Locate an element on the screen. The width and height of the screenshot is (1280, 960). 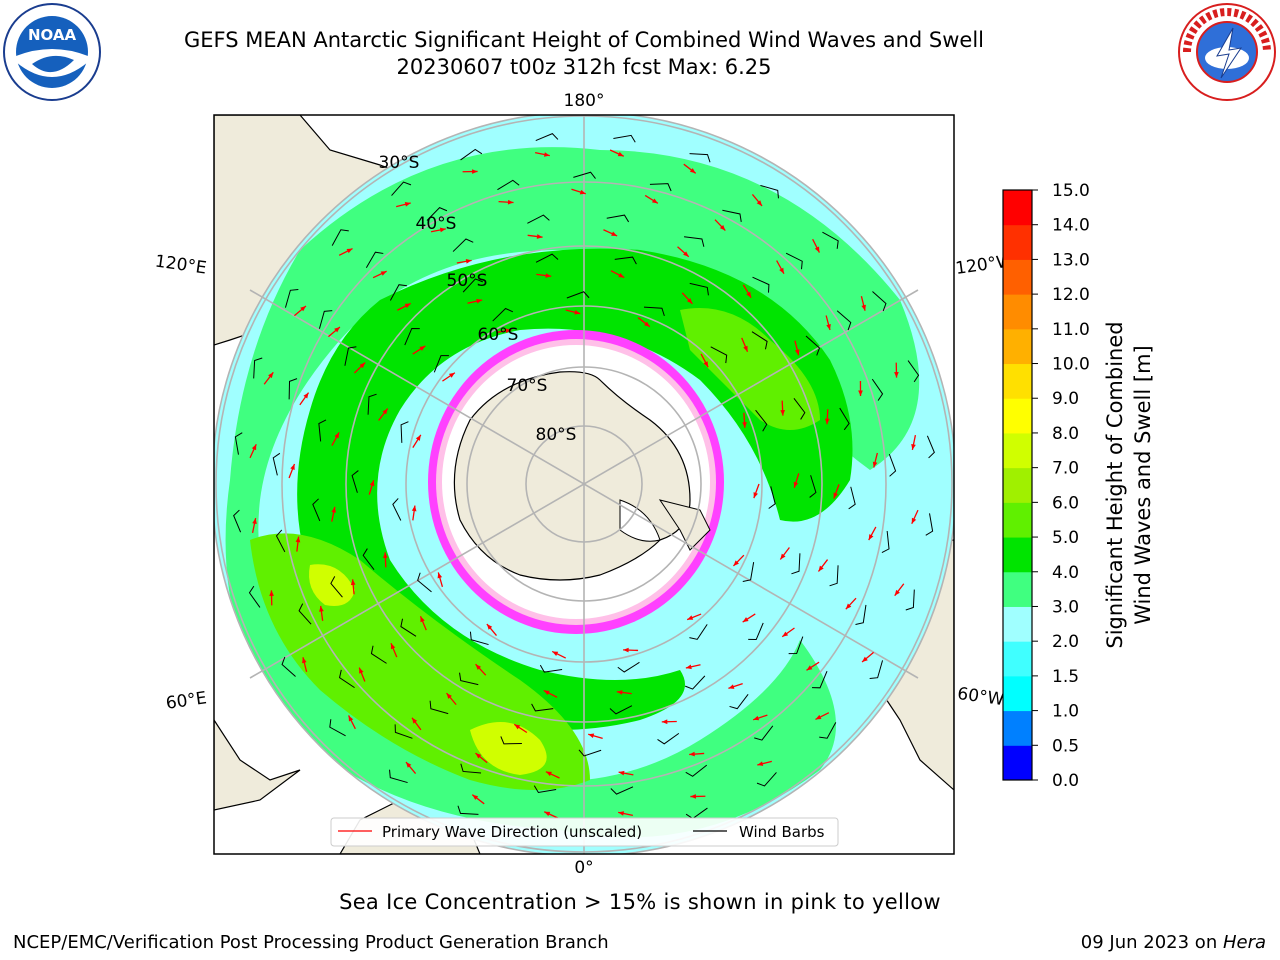
colorbar-tick-label: 9.0 is located at coordinates (1065, 399).